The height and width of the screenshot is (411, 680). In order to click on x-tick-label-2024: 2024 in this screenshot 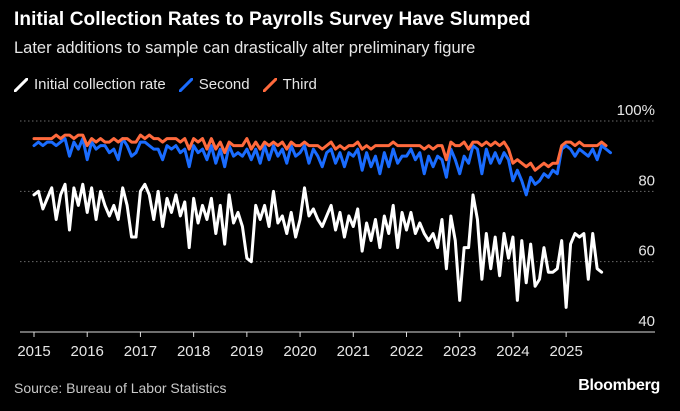, I will do `click(512, 351)`.